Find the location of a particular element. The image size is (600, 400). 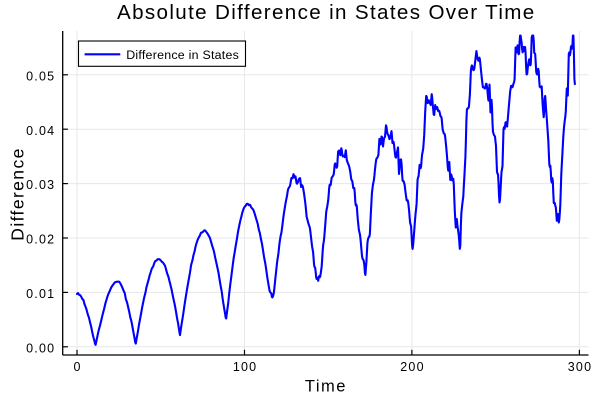

svg-text: 0 is located at coordinates (78, 367).